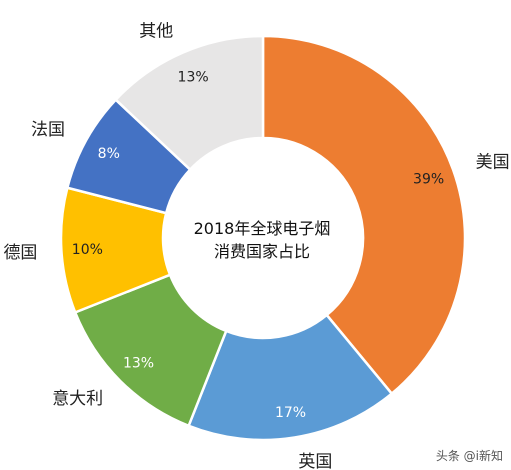 This screenshot has height=470, width=511. Describe the element at coordinates (193, 77) in the screenshot. I see `pct-label-5: 13%` at that location.